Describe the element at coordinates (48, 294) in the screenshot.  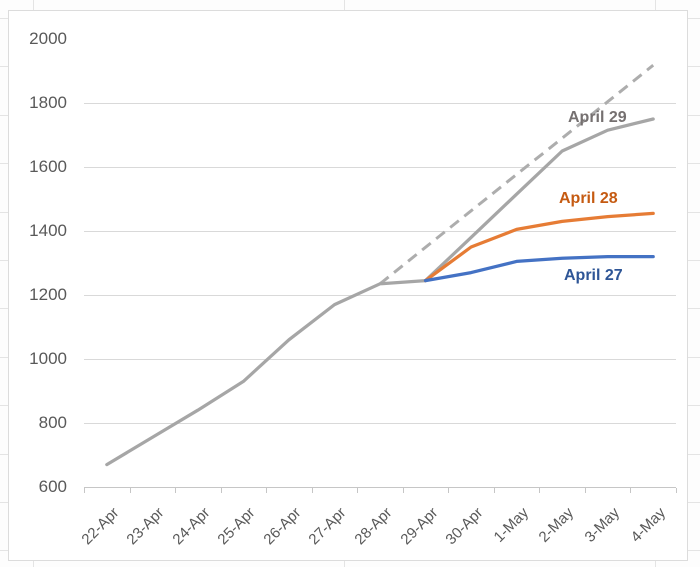
I see `y-tick-label: 1200` at that location.